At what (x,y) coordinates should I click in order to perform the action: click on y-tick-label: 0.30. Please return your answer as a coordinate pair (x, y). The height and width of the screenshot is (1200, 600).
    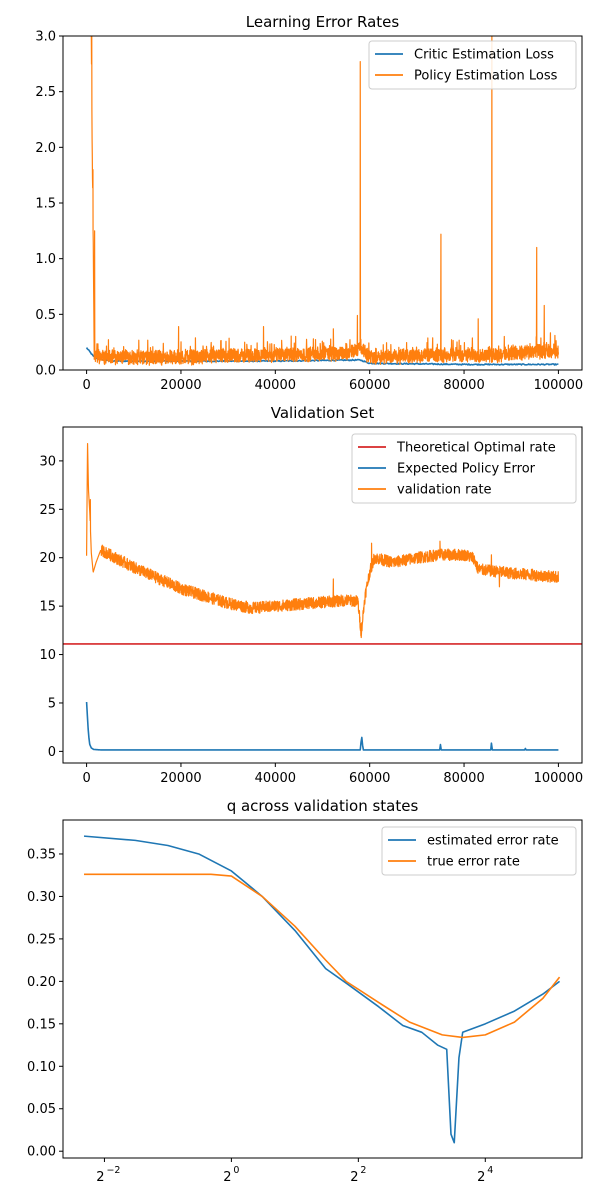
    Looking at the image, I should click on (41, 897).